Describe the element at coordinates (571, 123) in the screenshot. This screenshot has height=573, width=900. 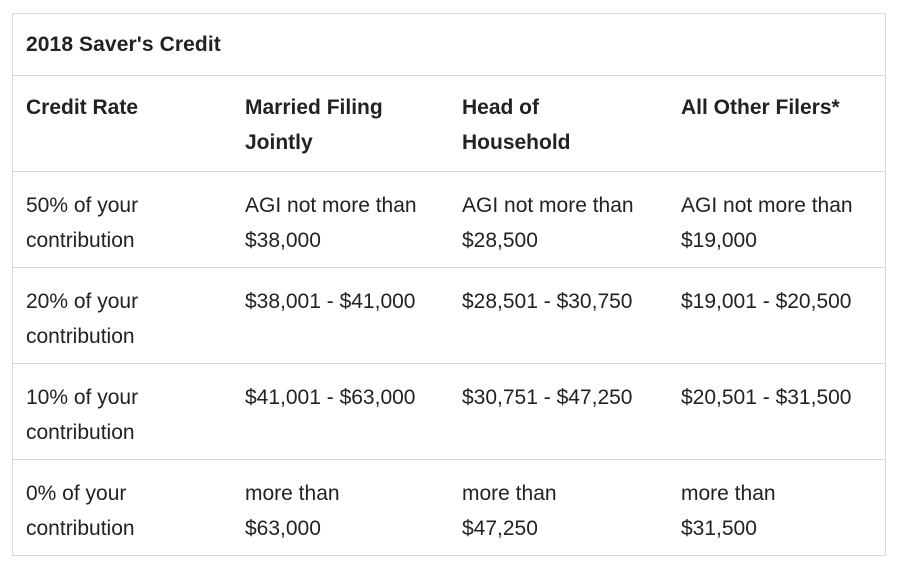
I see `header-head-of-household: Head of Household` at that location.